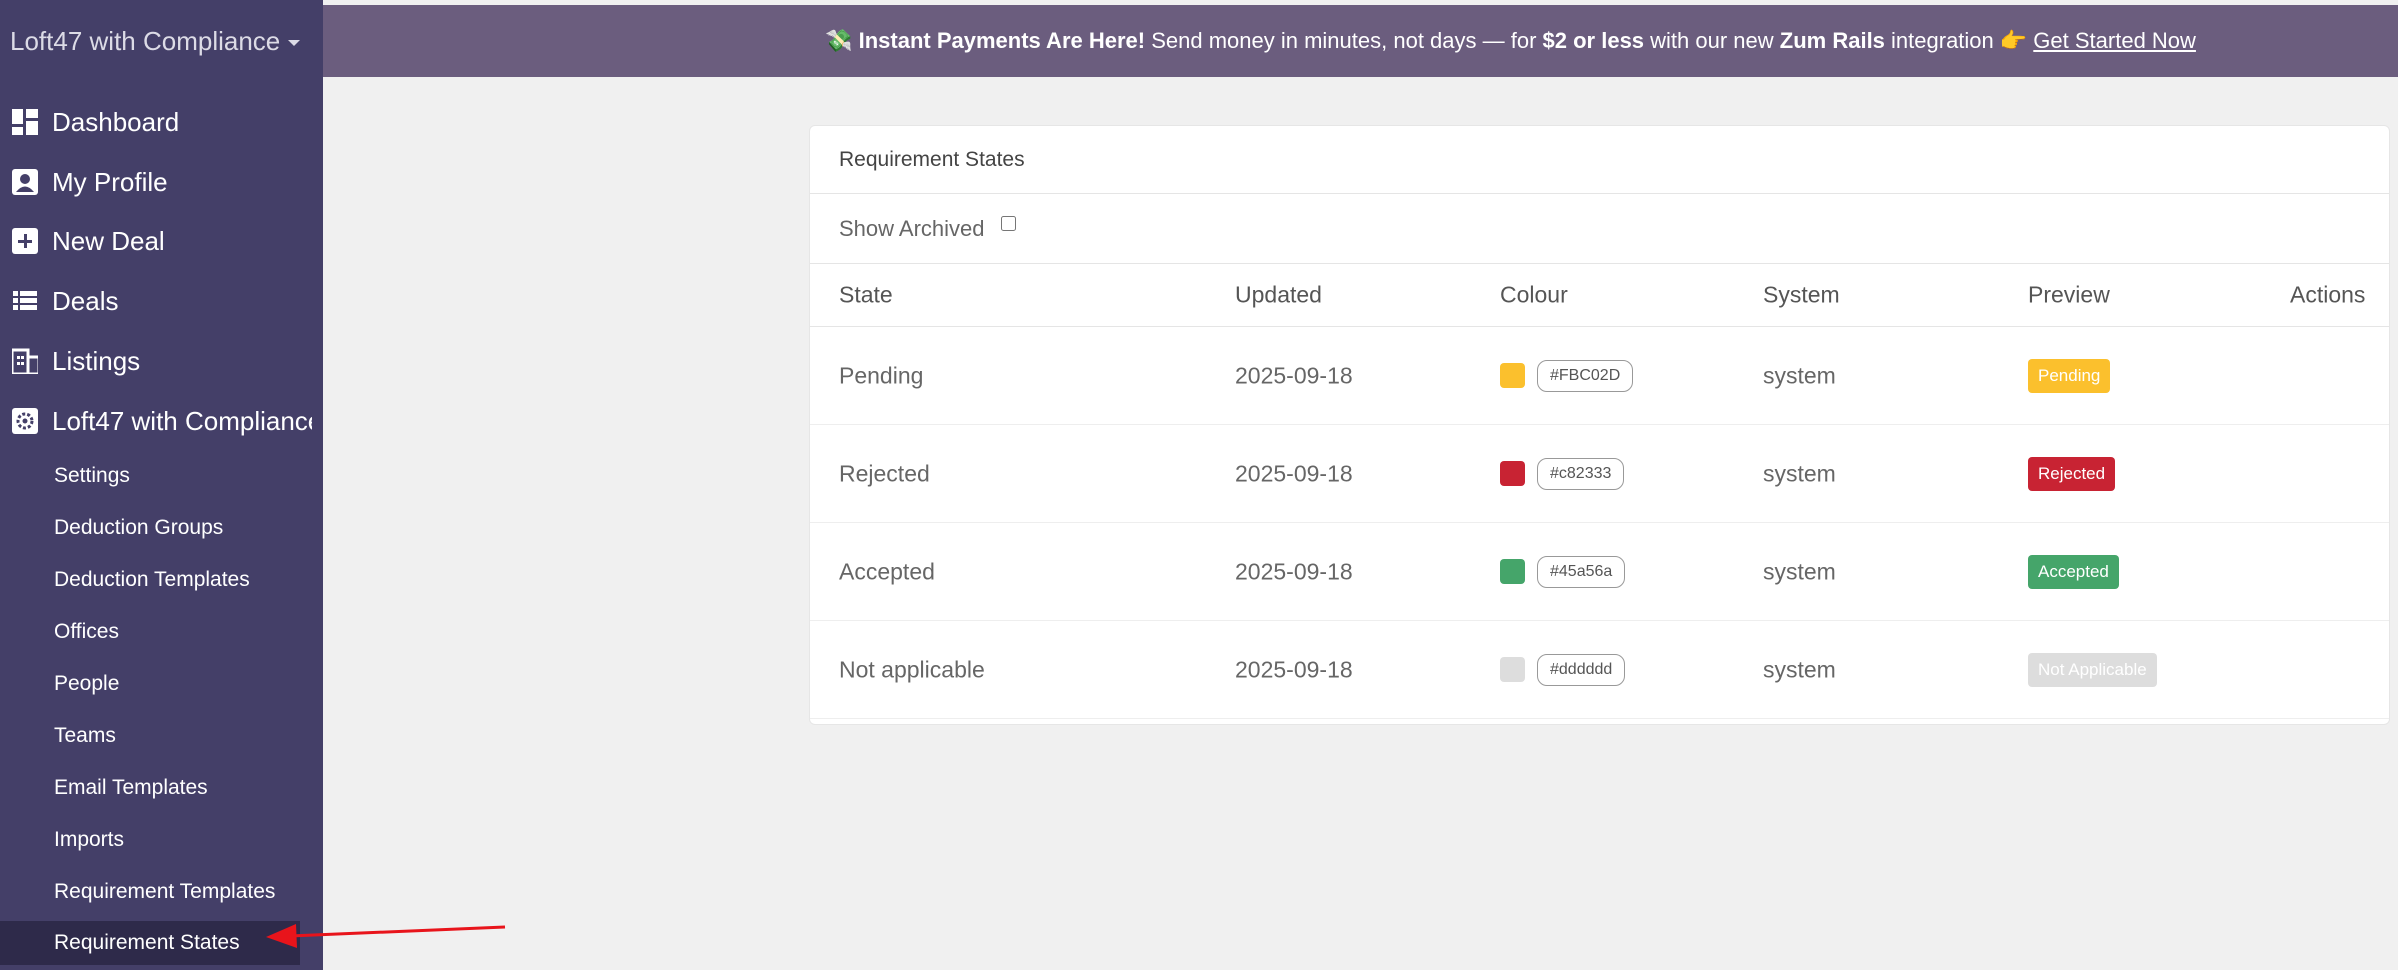 The image size is (2398, 970). I want to click on sidebar-item-my-profile: My Profile, so click(162, 182).